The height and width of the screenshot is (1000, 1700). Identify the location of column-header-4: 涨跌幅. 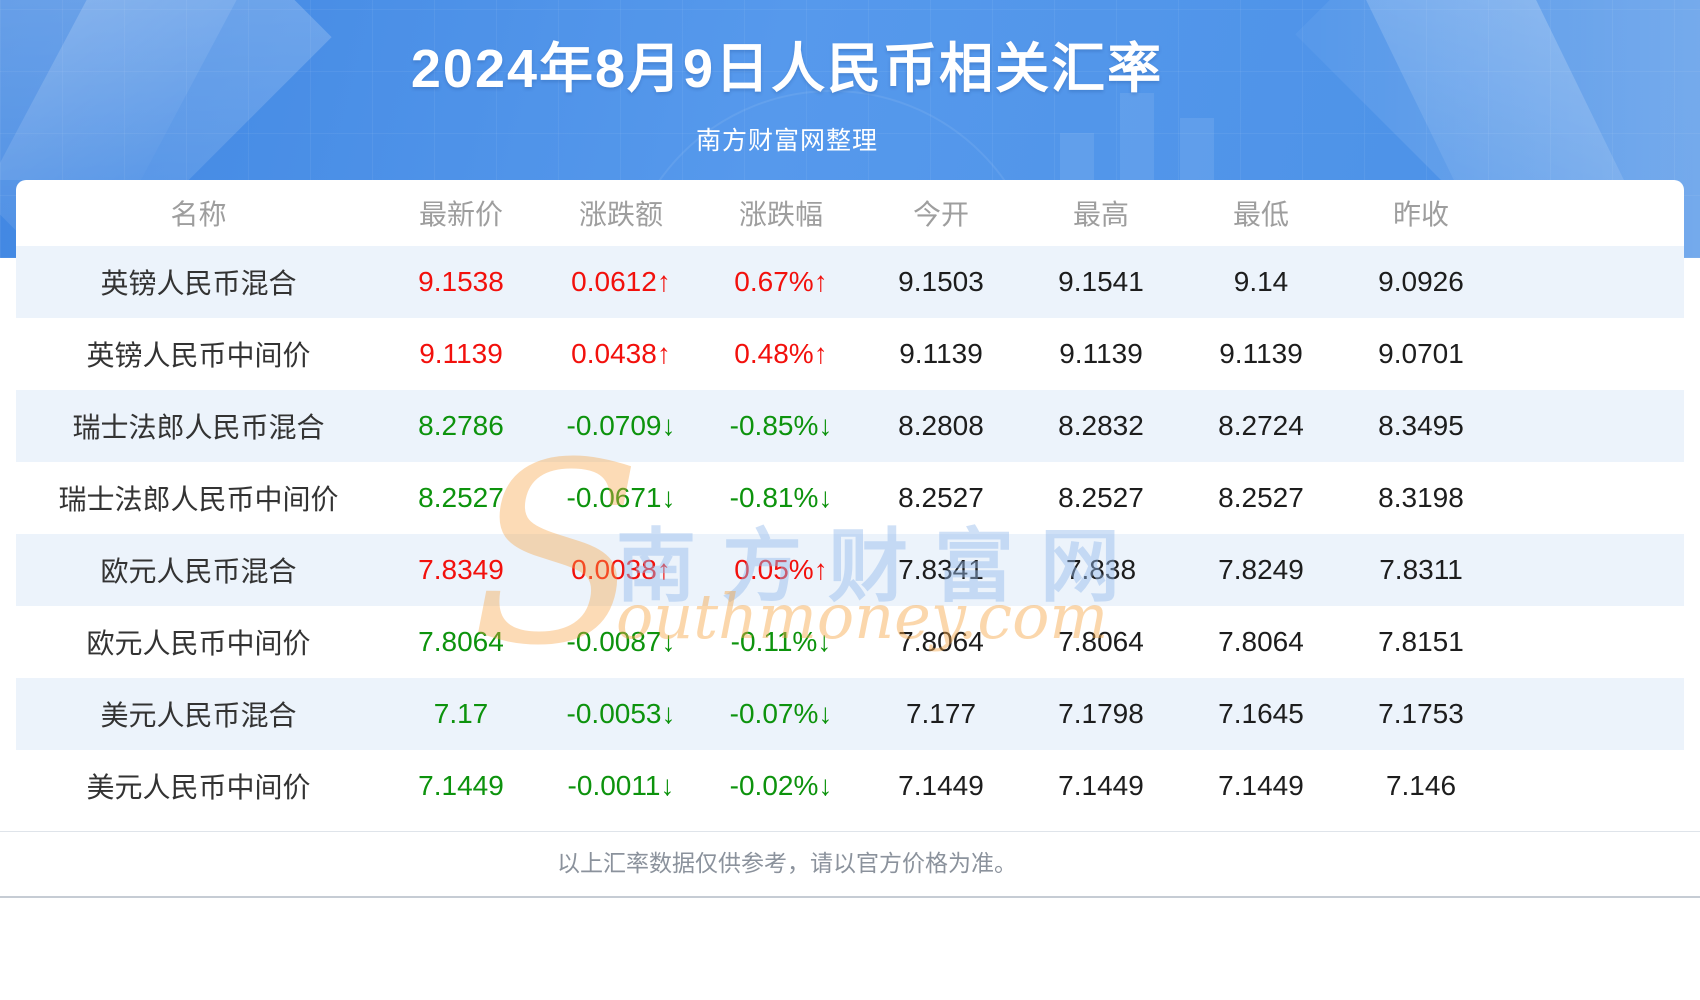
(780, 214).